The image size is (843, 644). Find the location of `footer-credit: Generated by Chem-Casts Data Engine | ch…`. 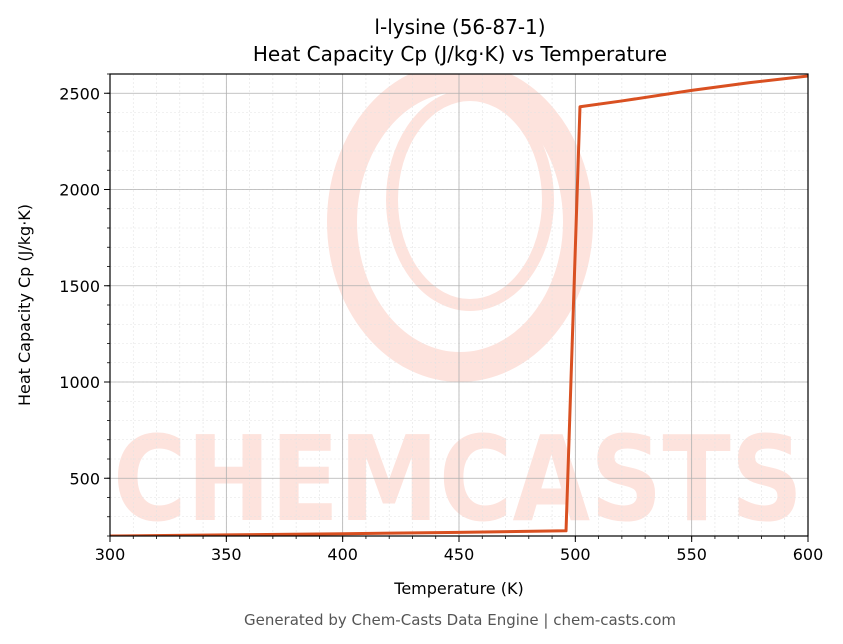

footer-credit: Generated by Chem-Casts Data Engine | ch… is located at coordinates (460, 620).